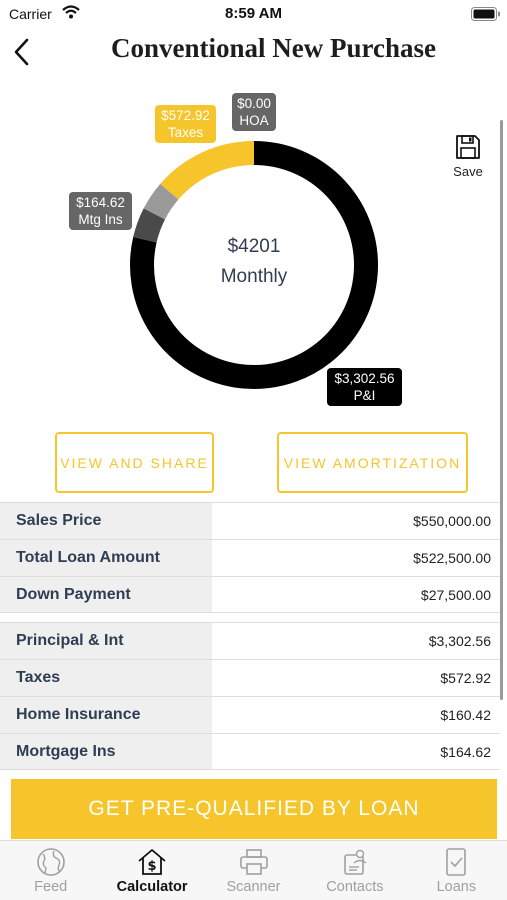  What do you see at coordinates (254, 112) in the screenshot?
I see `hoa-callout: $0.00 HOA` at bounding box center [254, 112].